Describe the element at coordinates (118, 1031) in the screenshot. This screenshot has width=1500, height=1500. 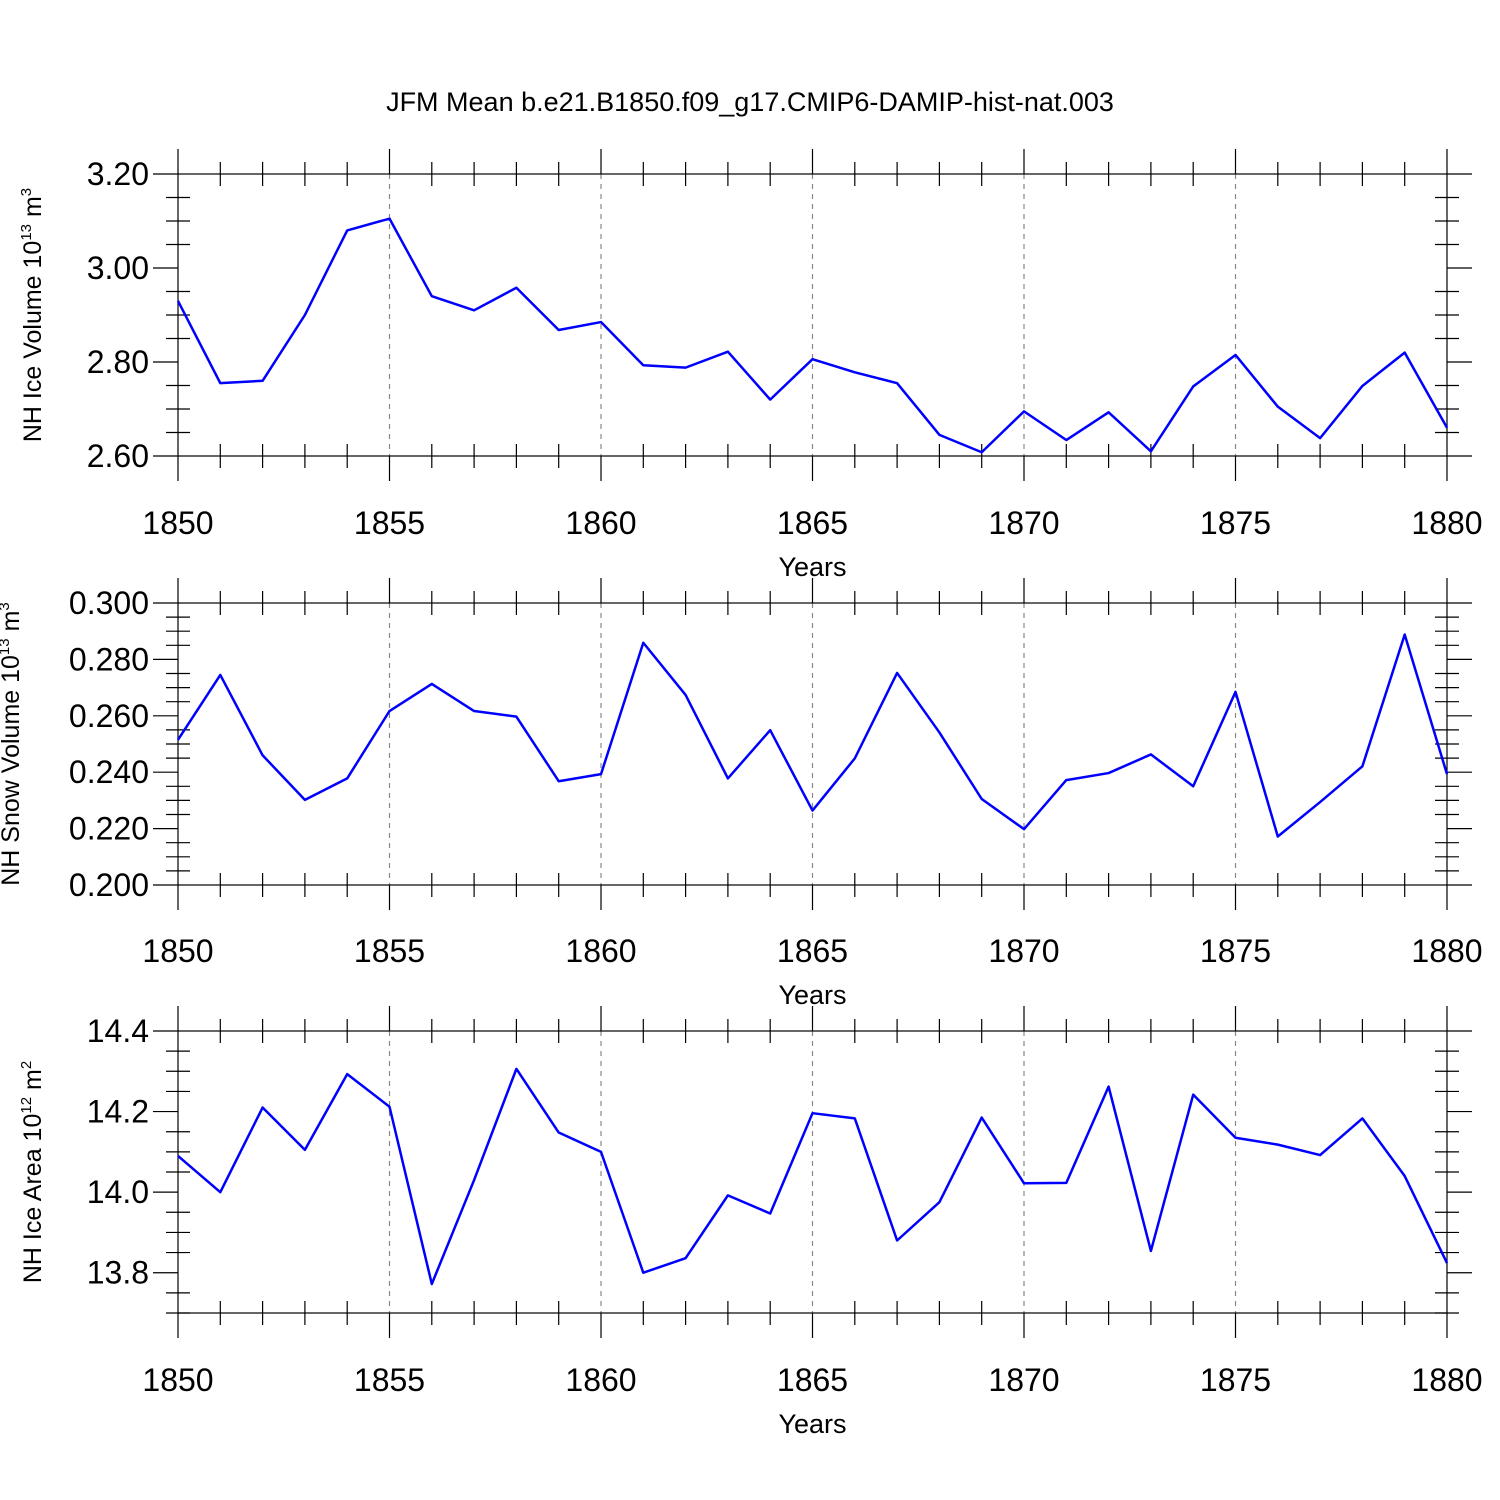
I see `y-tick-label: 14.4` at that location.